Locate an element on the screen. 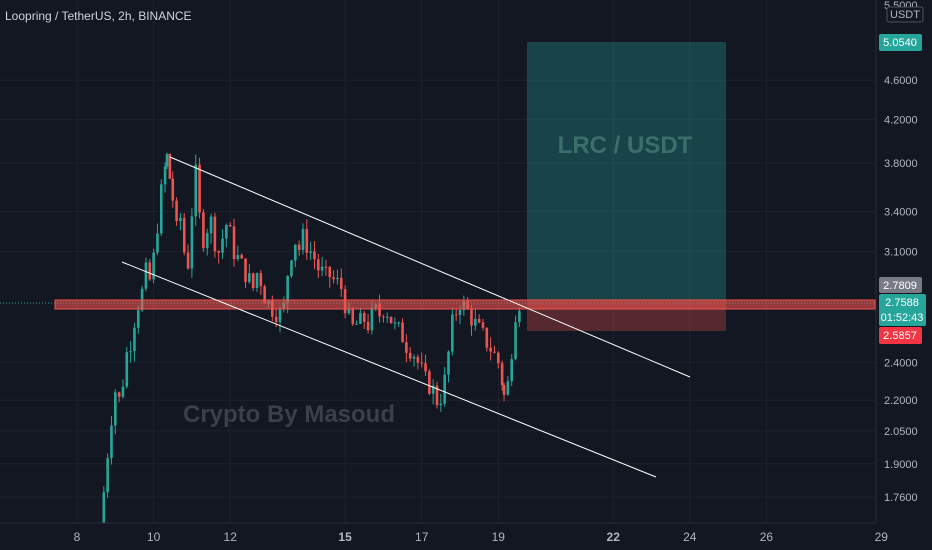 This screenshot has height=550, width=932. chart-title: Loopring / TetherUS, 2h, BINANCE is located at coordinates (98, 16).